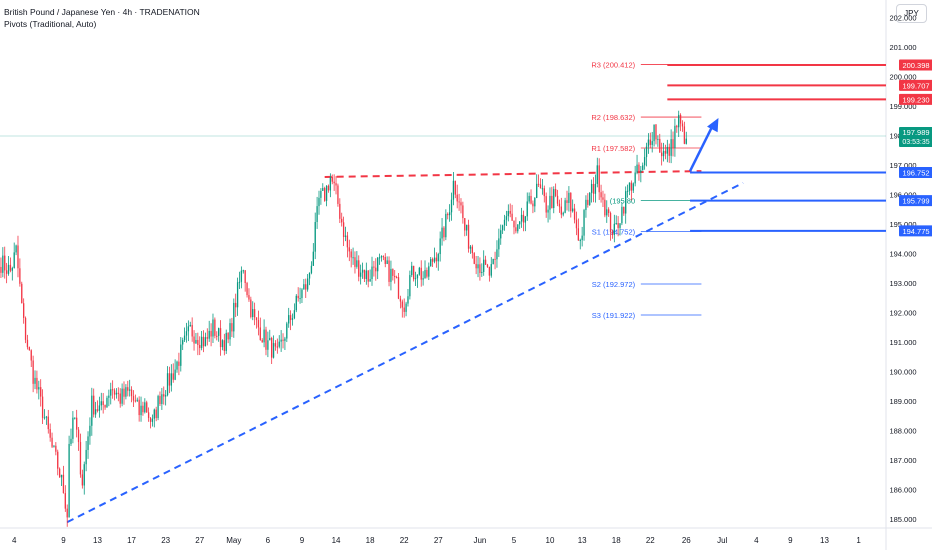 The image size is (932, 550). I want to click on y-tick-label: 187.000, so click(902, 460).